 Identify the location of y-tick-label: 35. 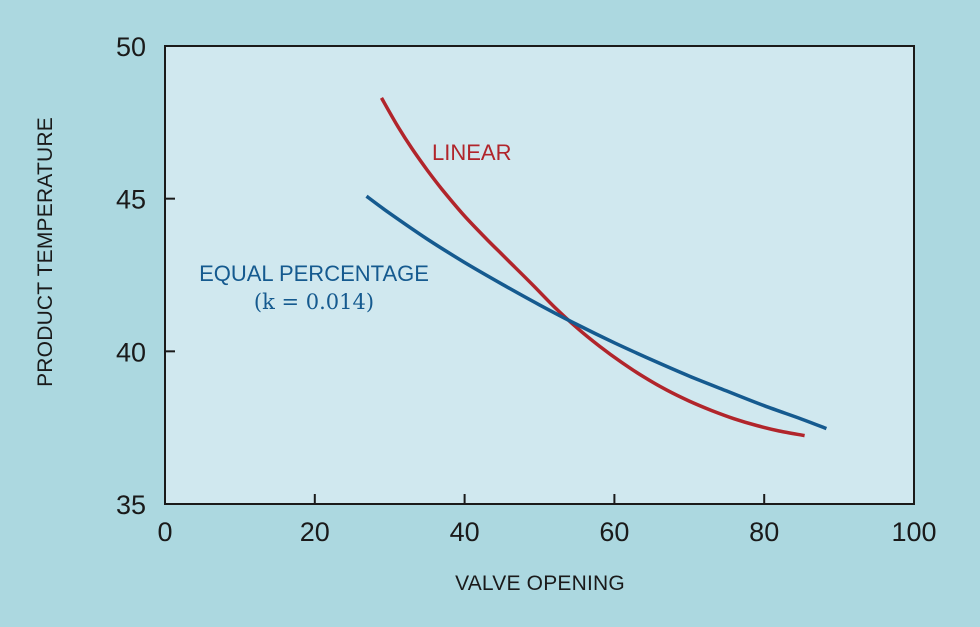
(131, 505).